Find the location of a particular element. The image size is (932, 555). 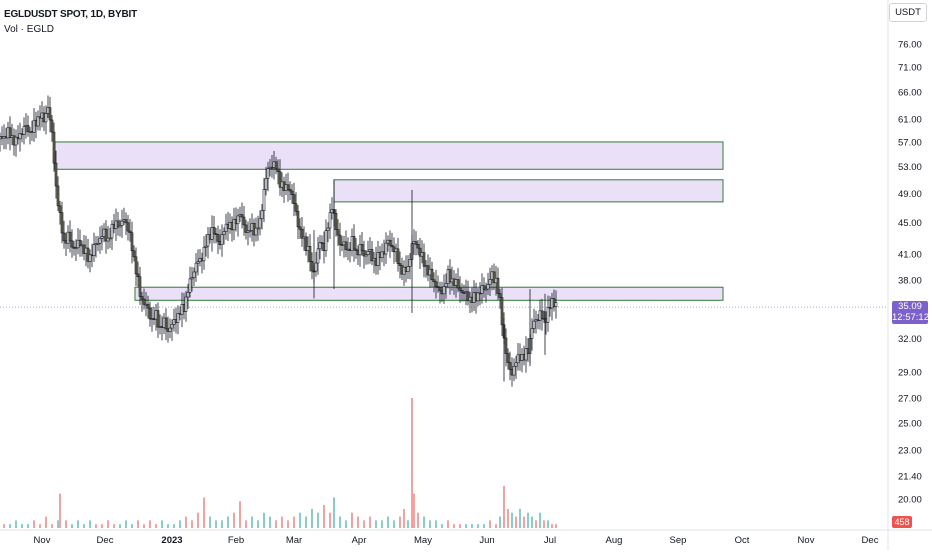

volume-axis-label: 21.40 is located at coordinates (910, 477).